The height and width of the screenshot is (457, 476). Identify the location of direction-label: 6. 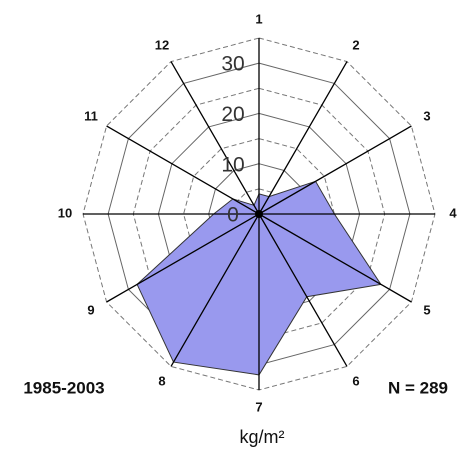
(355, 380).